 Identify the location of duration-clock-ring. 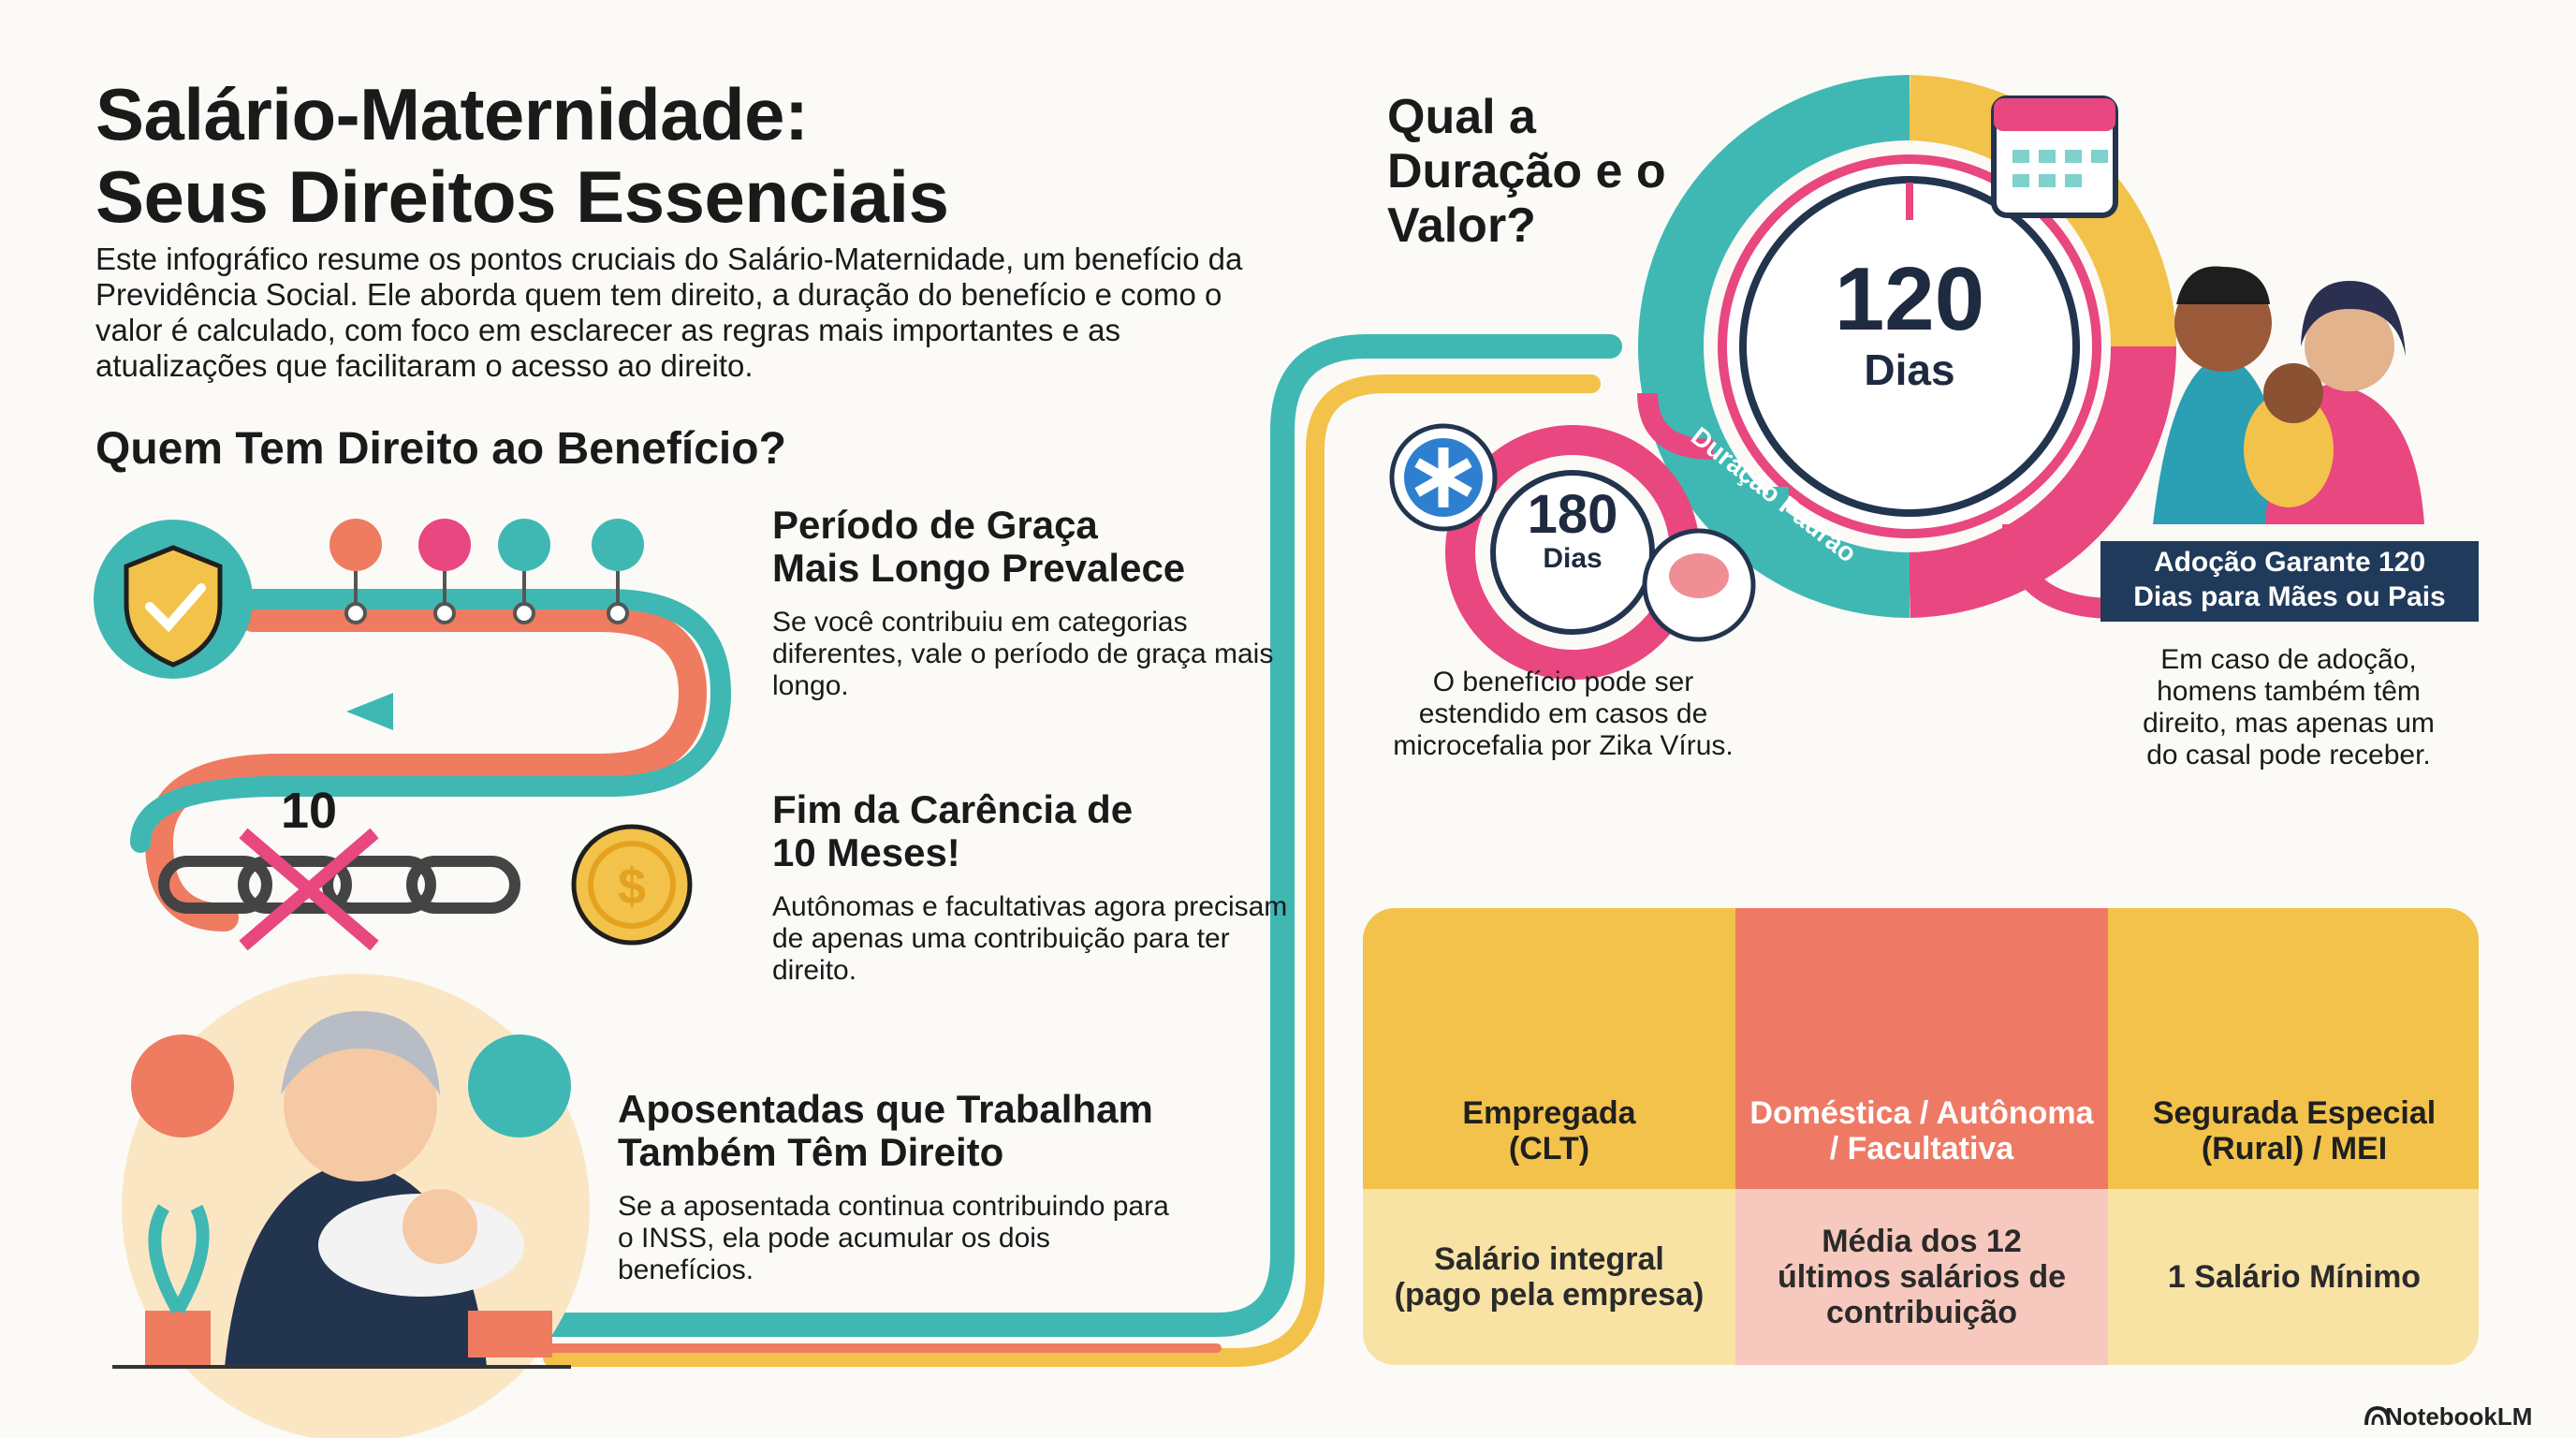
(1907, 346).